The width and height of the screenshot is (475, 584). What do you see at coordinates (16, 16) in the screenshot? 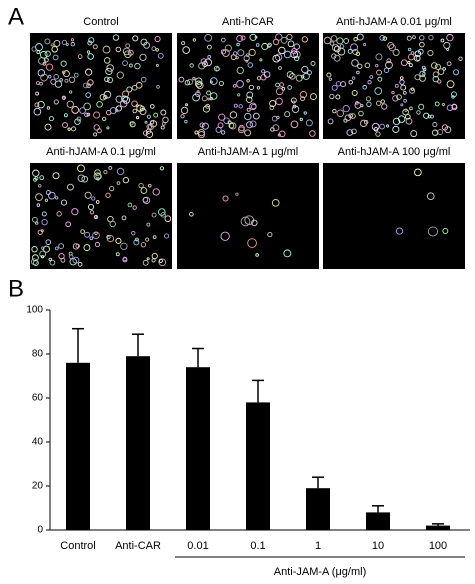
I see `panel-label: A` at bounding box center [16, 16].